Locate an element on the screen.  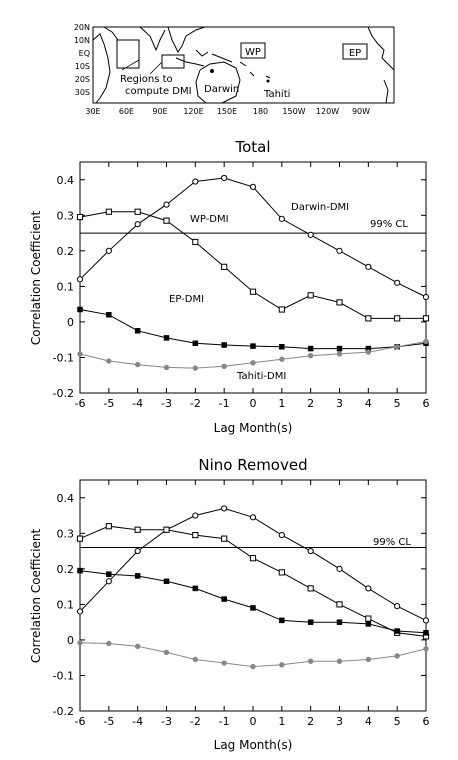
map-lat-label: 30S is located at coordinates (82, 92).